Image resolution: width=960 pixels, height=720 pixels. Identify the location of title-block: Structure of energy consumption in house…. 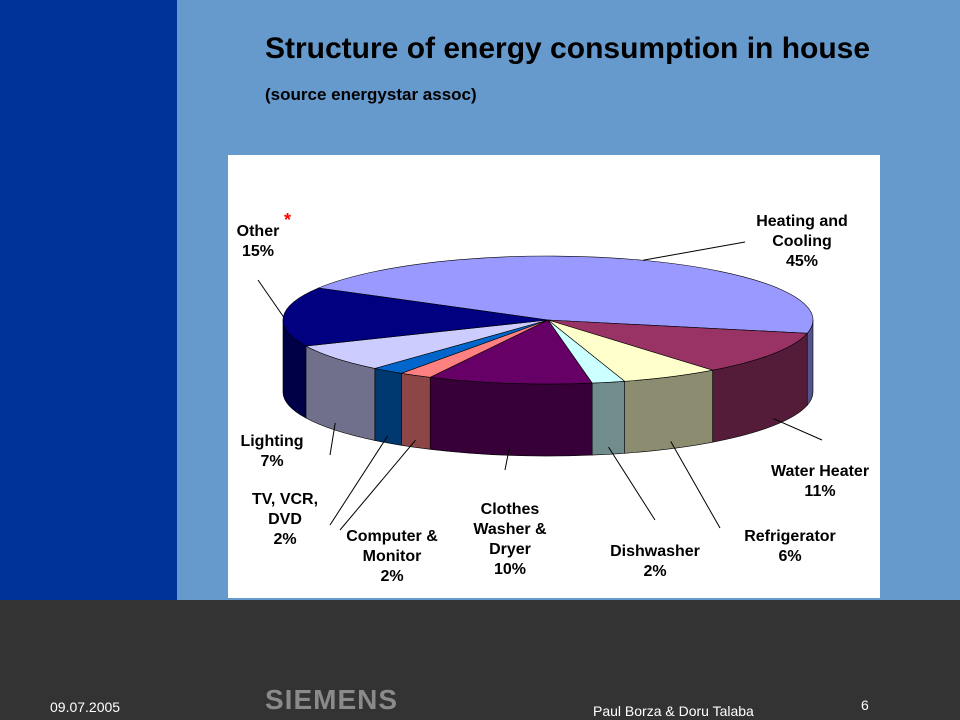
(570, 72).